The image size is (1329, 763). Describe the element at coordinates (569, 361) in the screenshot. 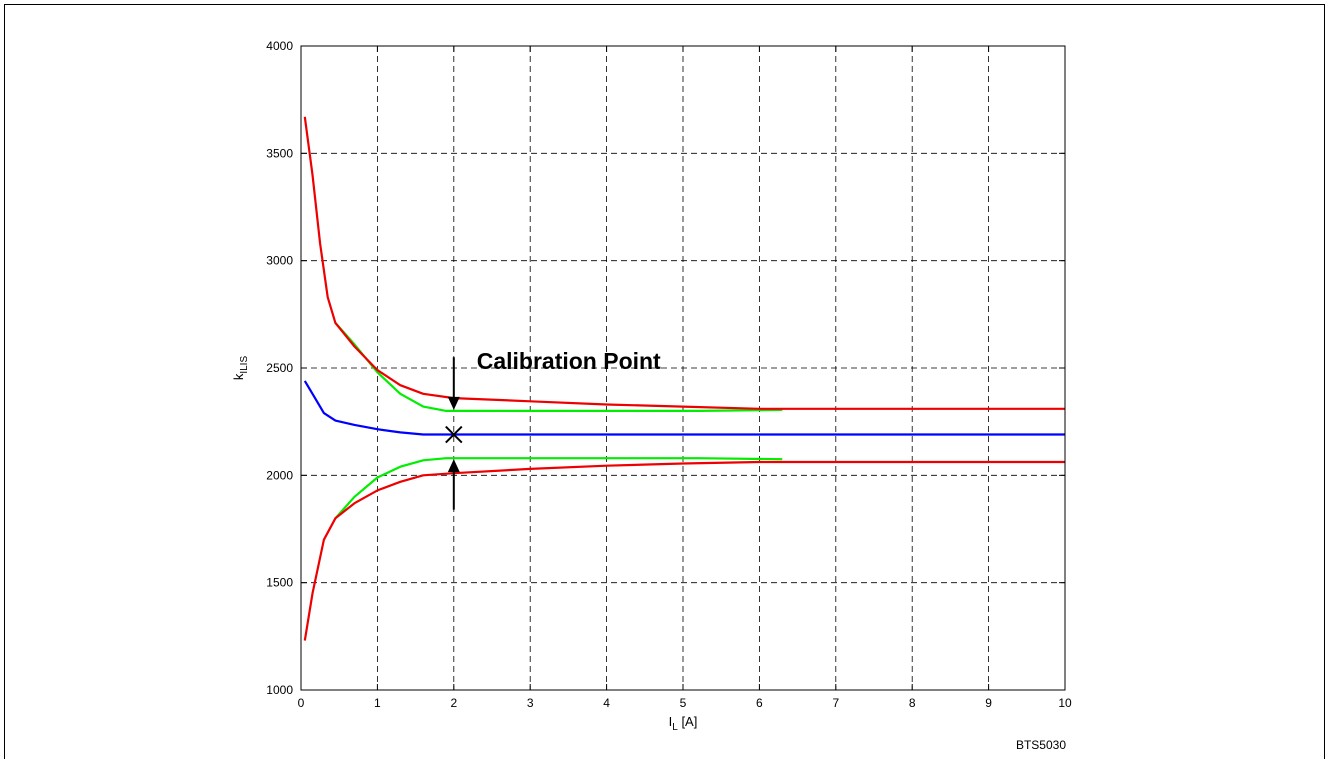

I see `calibration-point-label: Calibration Point` at that location.